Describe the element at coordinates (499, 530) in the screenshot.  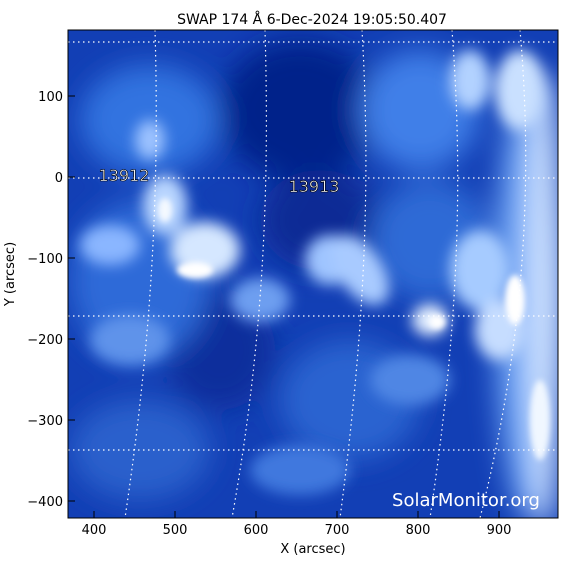
I see `x-tick-label: 900` at that location.